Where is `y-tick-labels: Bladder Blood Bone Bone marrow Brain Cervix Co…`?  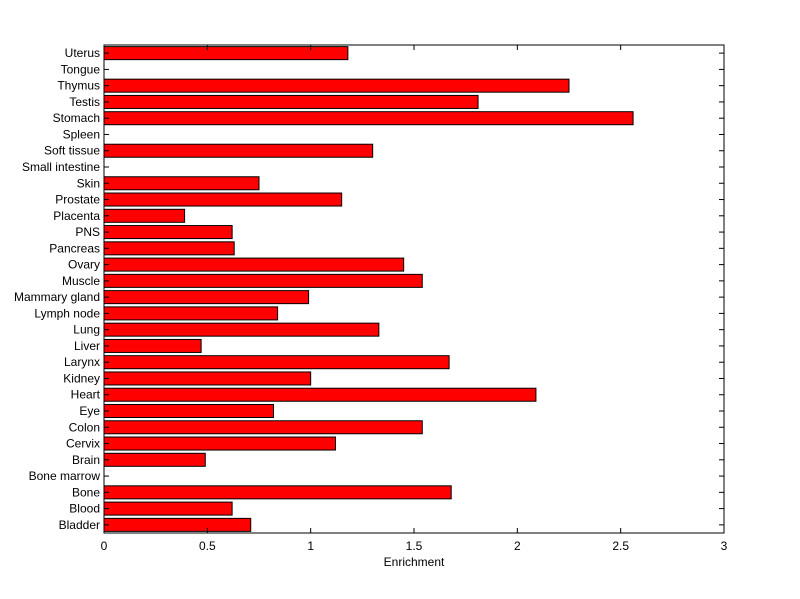
y-tick-labels: Bladder Blood Bone Bone marrow Brain Cervix Co… is located at coordinates (57, 289).